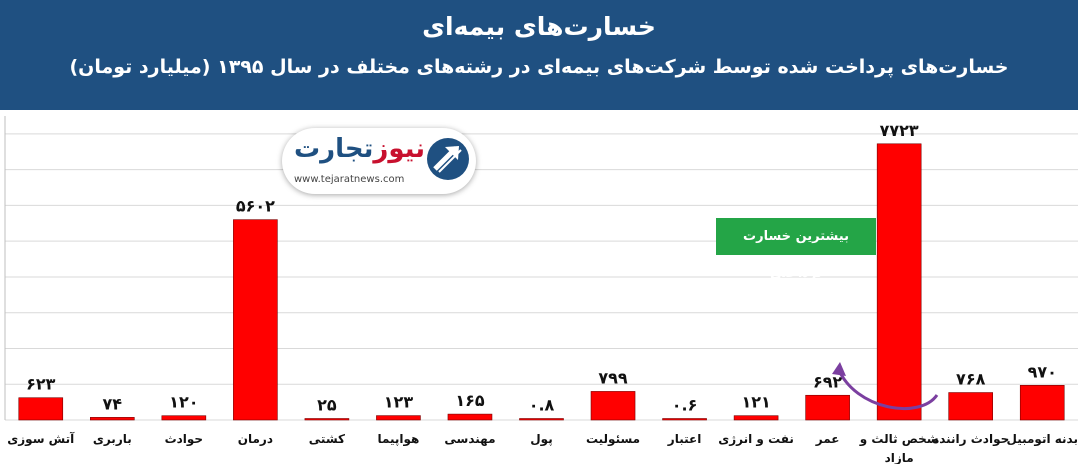  Describe the element at coordinates (827, 439) in the screenshot. I see `category-label: عمر` at that location.